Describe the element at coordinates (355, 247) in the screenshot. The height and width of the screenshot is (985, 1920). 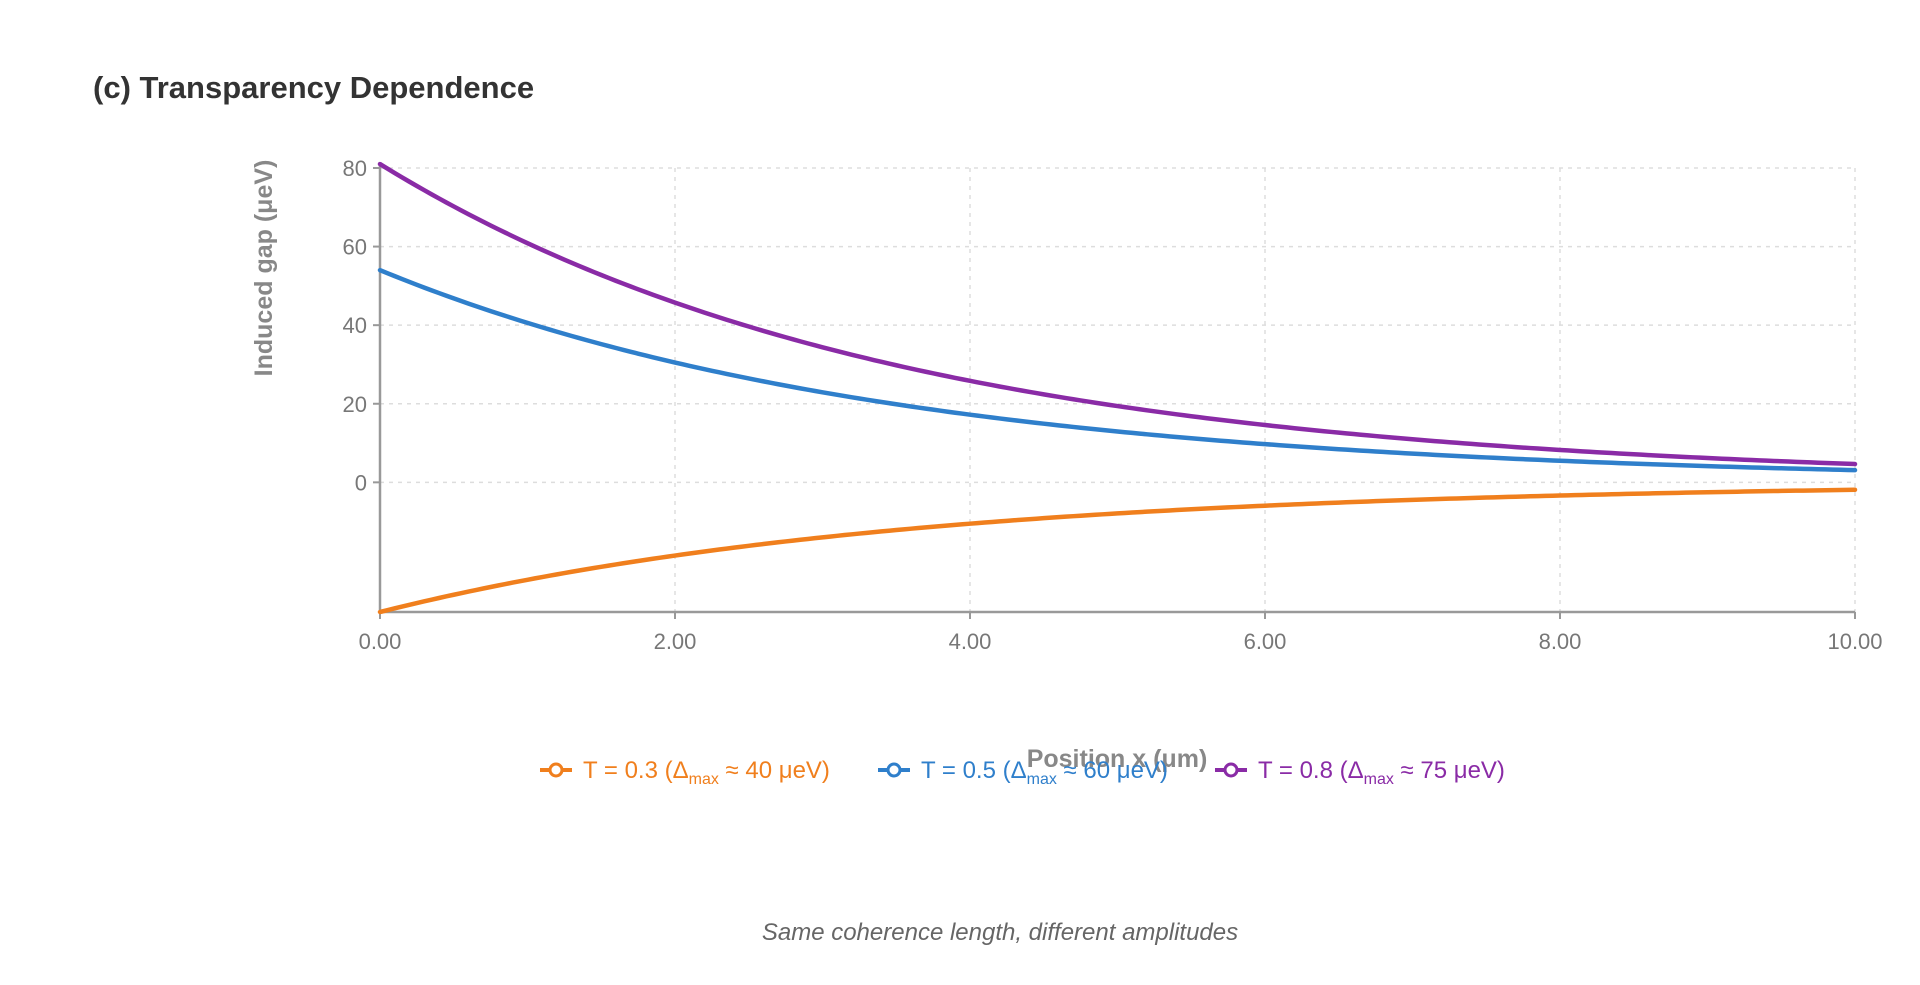
I see `y-tick-label: 60` at that location.